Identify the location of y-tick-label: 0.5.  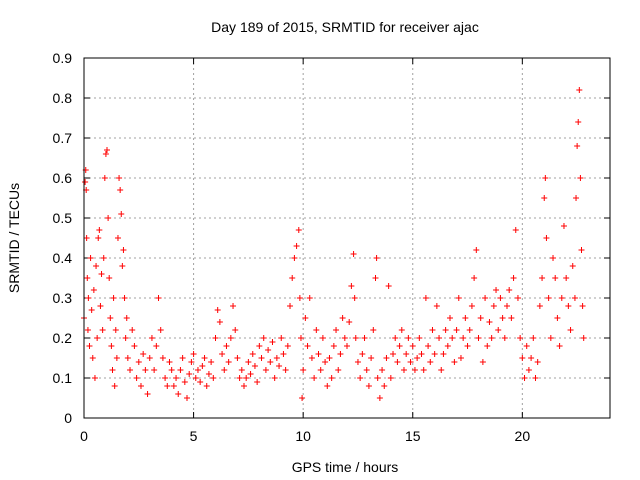
(63, 218).